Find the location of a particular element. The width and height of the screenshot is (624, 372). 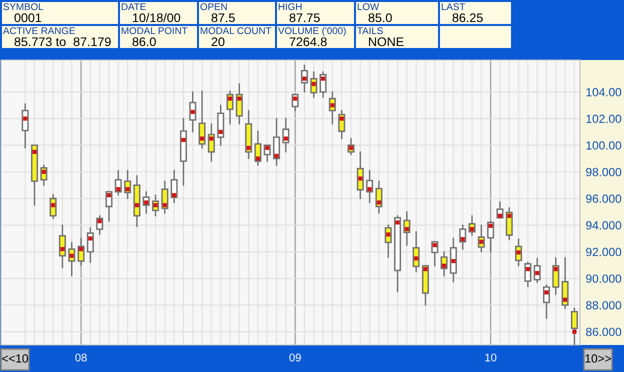

text: OPEN is located at coordinates (213, 6).